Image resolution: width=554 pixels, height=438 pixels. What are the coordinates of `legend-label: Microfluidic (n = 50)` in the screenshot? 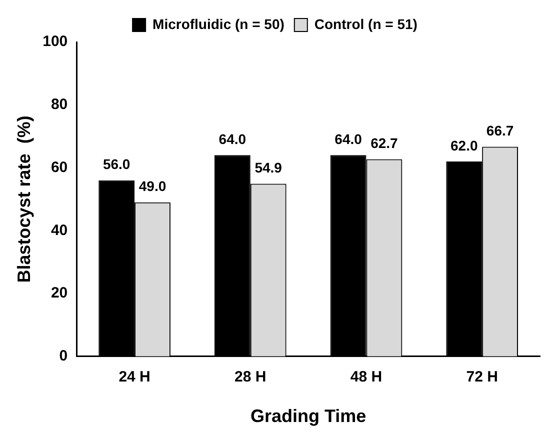 It's located at (218, 24).